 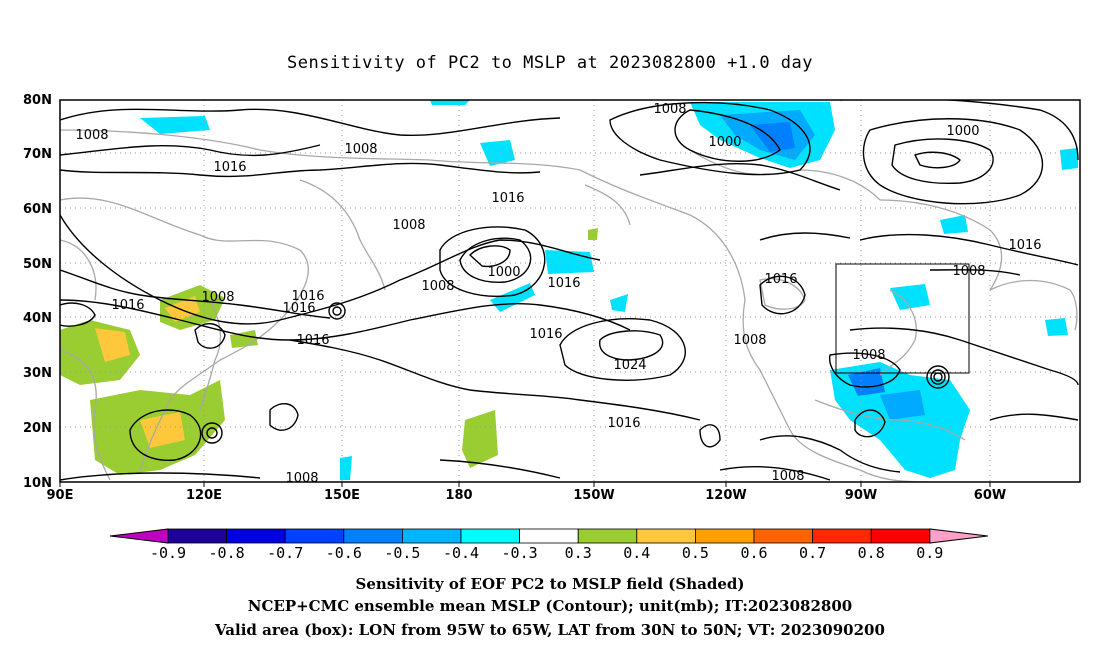 What do you see at coordinates (37, 483) in the screenshot?
I see `lat-label: 10N` at bounding box center [37, 483].